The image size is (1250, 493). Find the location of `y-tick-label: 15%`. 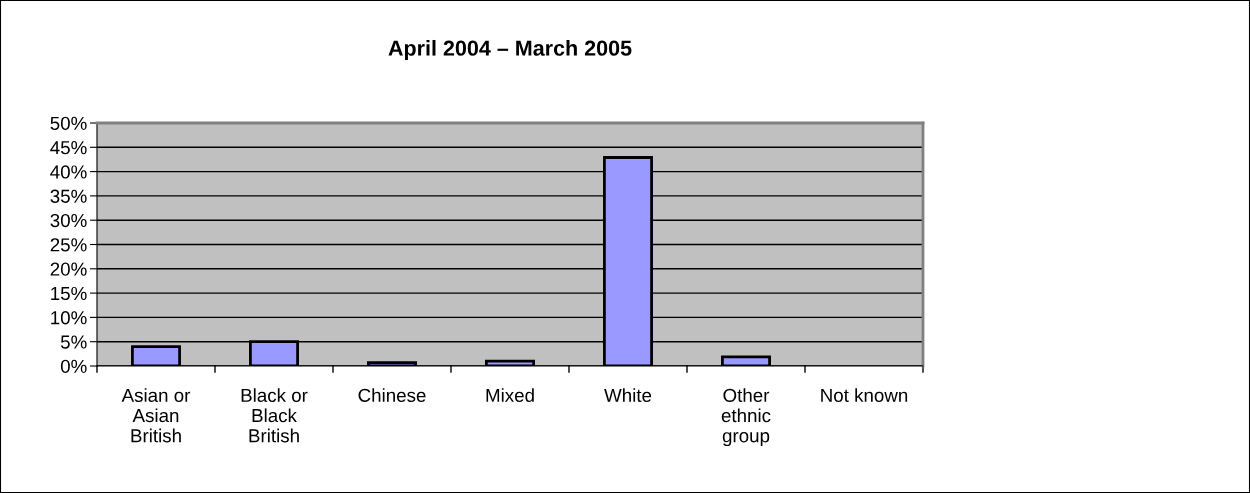

y-tick-label: 15% is located at coordinates (69, 293).